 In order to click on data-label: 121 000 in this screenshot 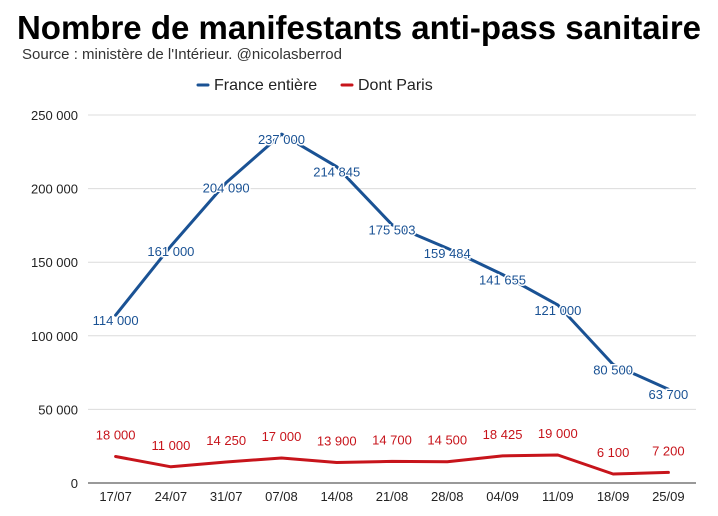, I will do `click(557, 310)`.